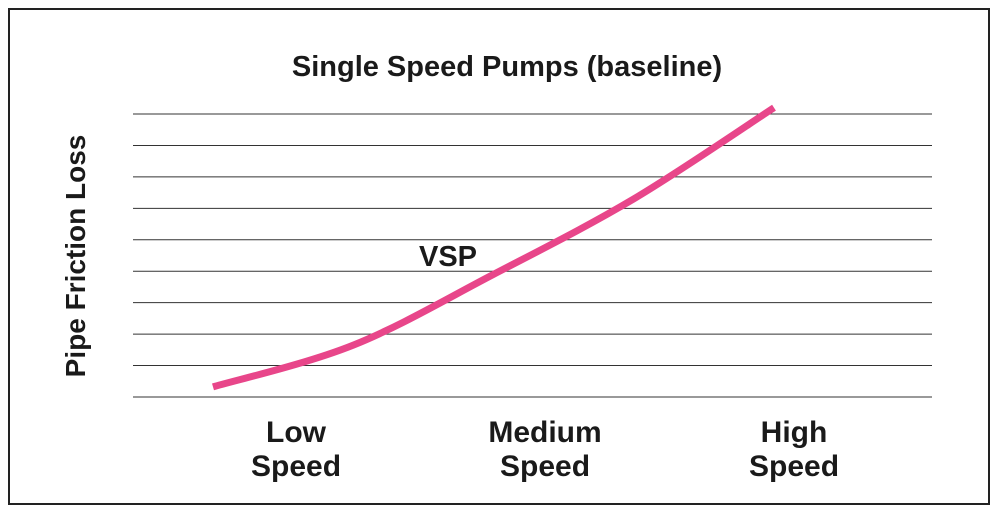  What do you see at coordinates (544, 432) in the screenshot?
I see `x-tick-label: Medium` at bounding box center [544, 432].